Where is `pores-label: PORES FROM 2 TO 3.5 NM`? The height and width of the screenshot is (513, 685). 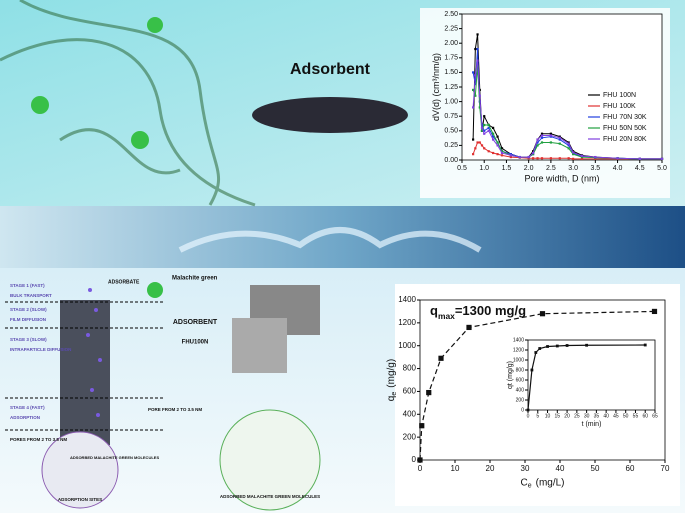 pores-label: PORES FROM 2 TO 3.5 NM is located at coordinates (38, 439).